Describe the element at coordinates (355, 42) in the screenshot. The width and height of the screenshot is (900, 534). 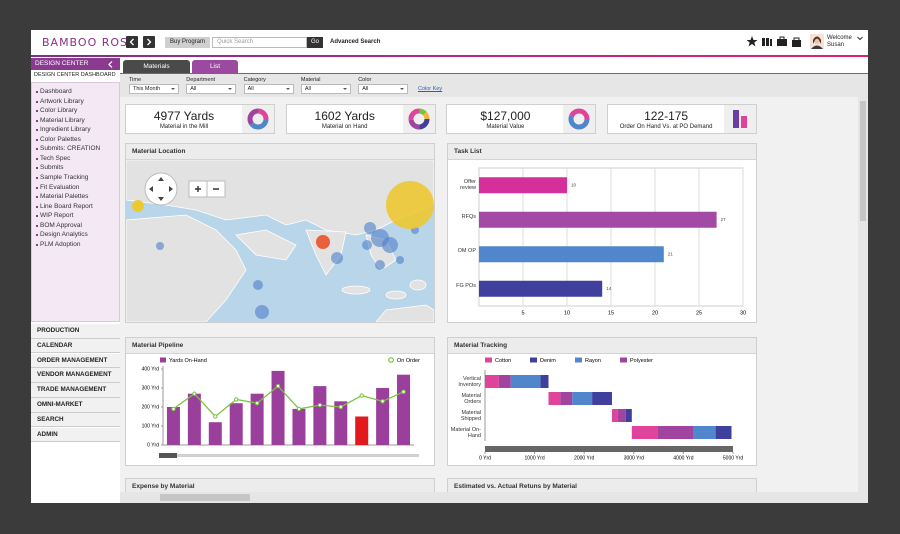
I see `advanced-search-link: Advanced Search` at that location.